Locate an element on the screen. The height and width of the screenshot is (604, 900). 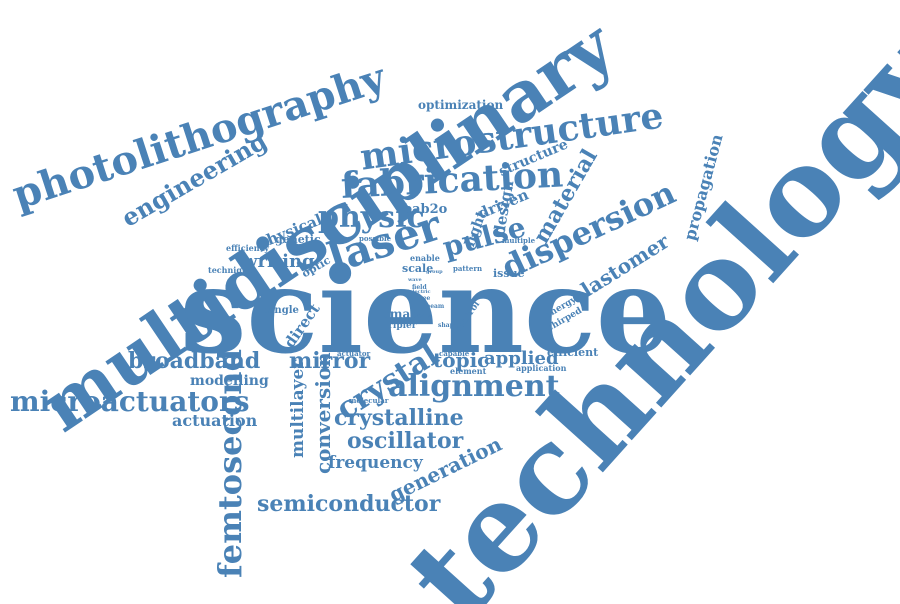
word-physic: physic is located at coordinates (371, 217).